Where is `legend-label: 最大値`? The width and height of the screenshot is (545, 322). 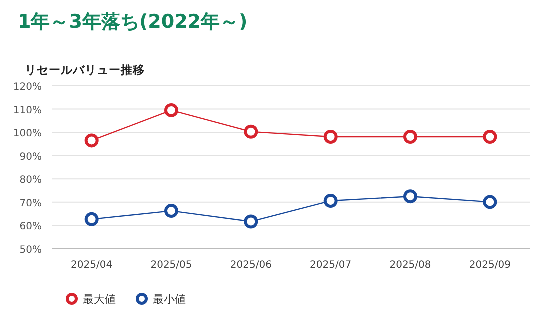 legend-label: 最大値 is located at coordinates (99, 299).